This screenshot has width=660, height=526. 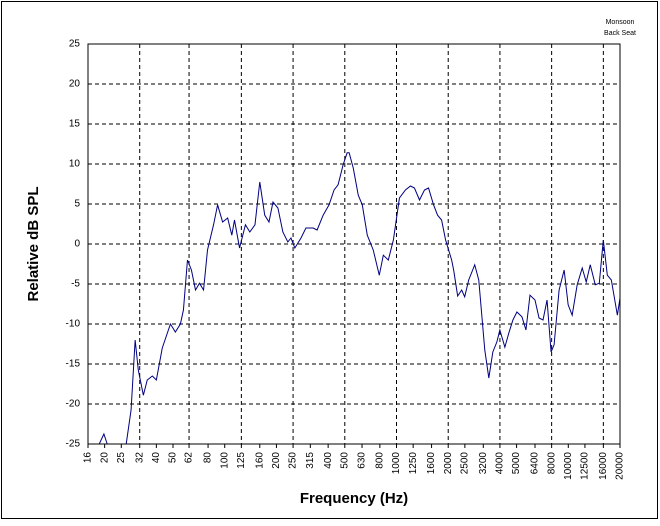 I want to click on y-tick-label: 0, so click(x=77, y=244).